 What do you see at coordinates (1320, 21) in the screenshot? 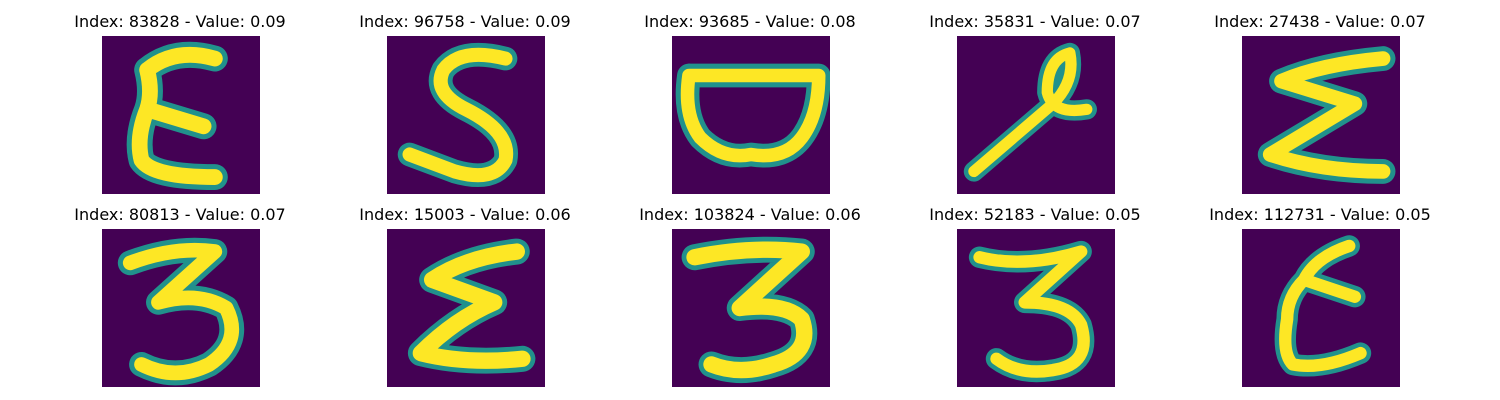
I see `panel-title: Index: 27438 - Value: 0.07` at bounding box center [1320, 21].